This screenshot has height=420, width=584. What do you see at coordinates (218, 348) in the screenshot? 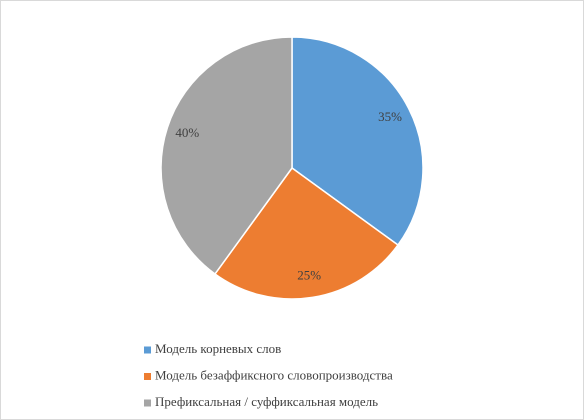
I see `legend-label: Модель корневых слов` at bounding box center [218, 348].